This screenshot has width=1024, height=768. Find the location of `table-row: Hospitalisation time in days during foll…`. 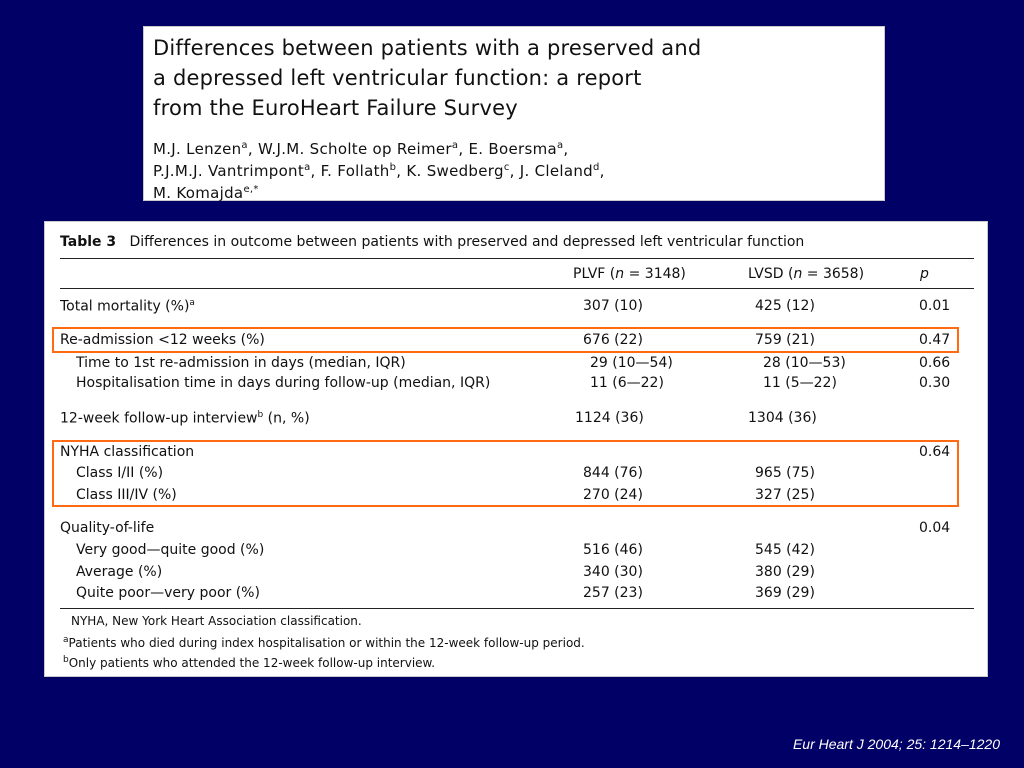

table-row: Hospitalisation time in days during foll… is located at coordinates (517, 385).